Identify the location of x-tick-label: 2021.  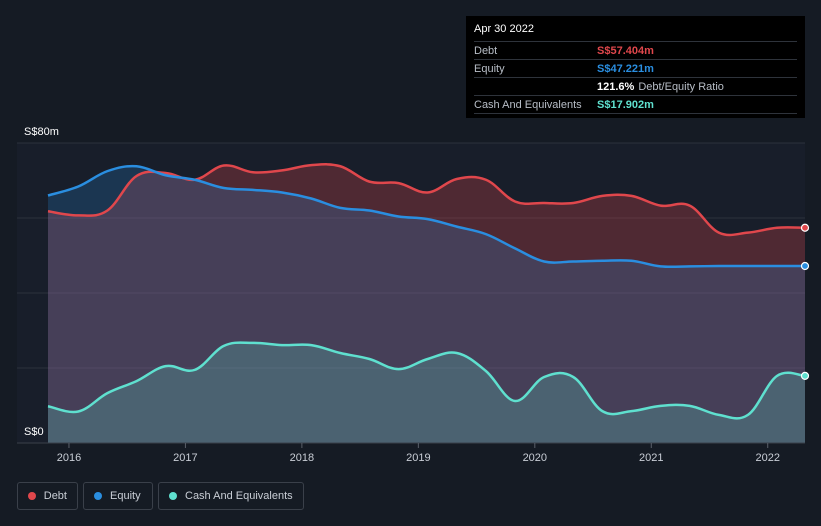
(651, 458).